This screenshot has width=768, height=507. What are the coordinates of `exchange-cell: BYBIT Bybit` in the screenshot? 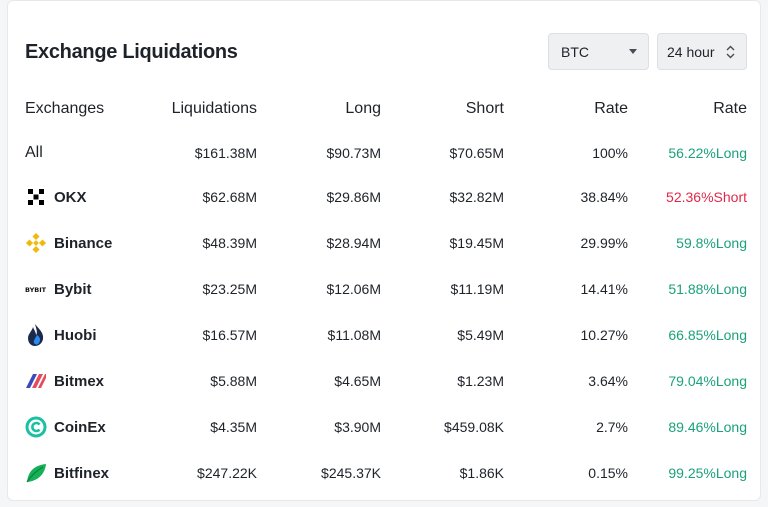 It's located at (86, 289).